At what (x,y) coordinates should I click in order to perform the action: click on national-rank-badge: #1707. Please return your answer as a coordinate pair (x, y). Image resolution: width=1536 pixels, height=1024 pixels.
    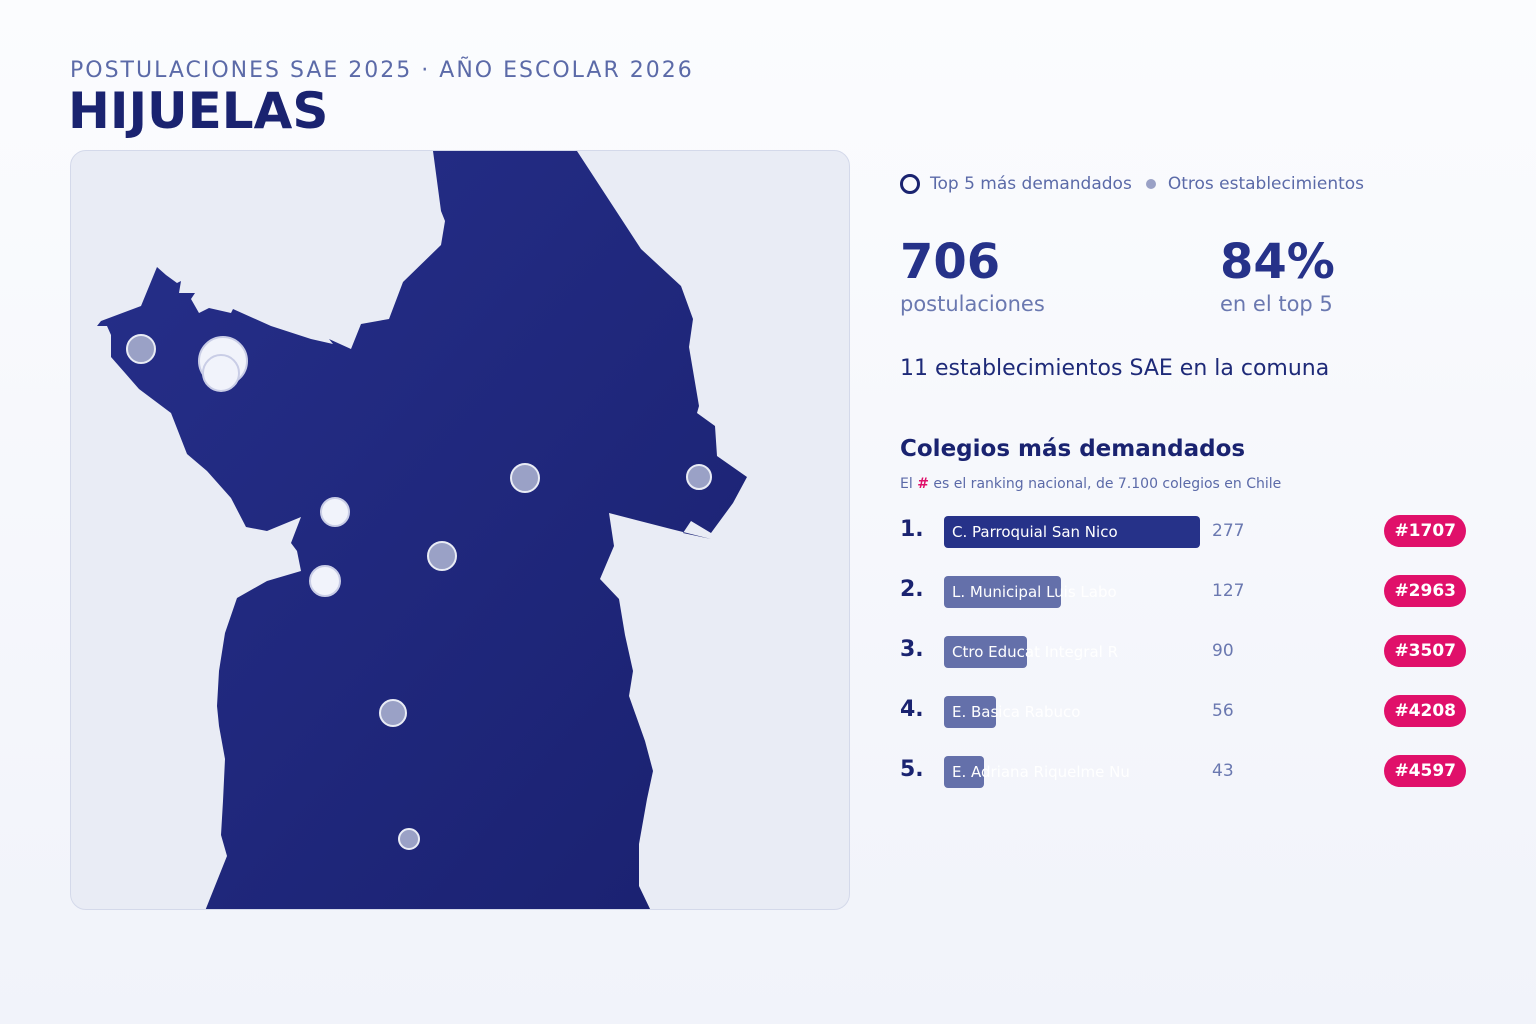
    Looking at the image, I should click on (1425, 531).